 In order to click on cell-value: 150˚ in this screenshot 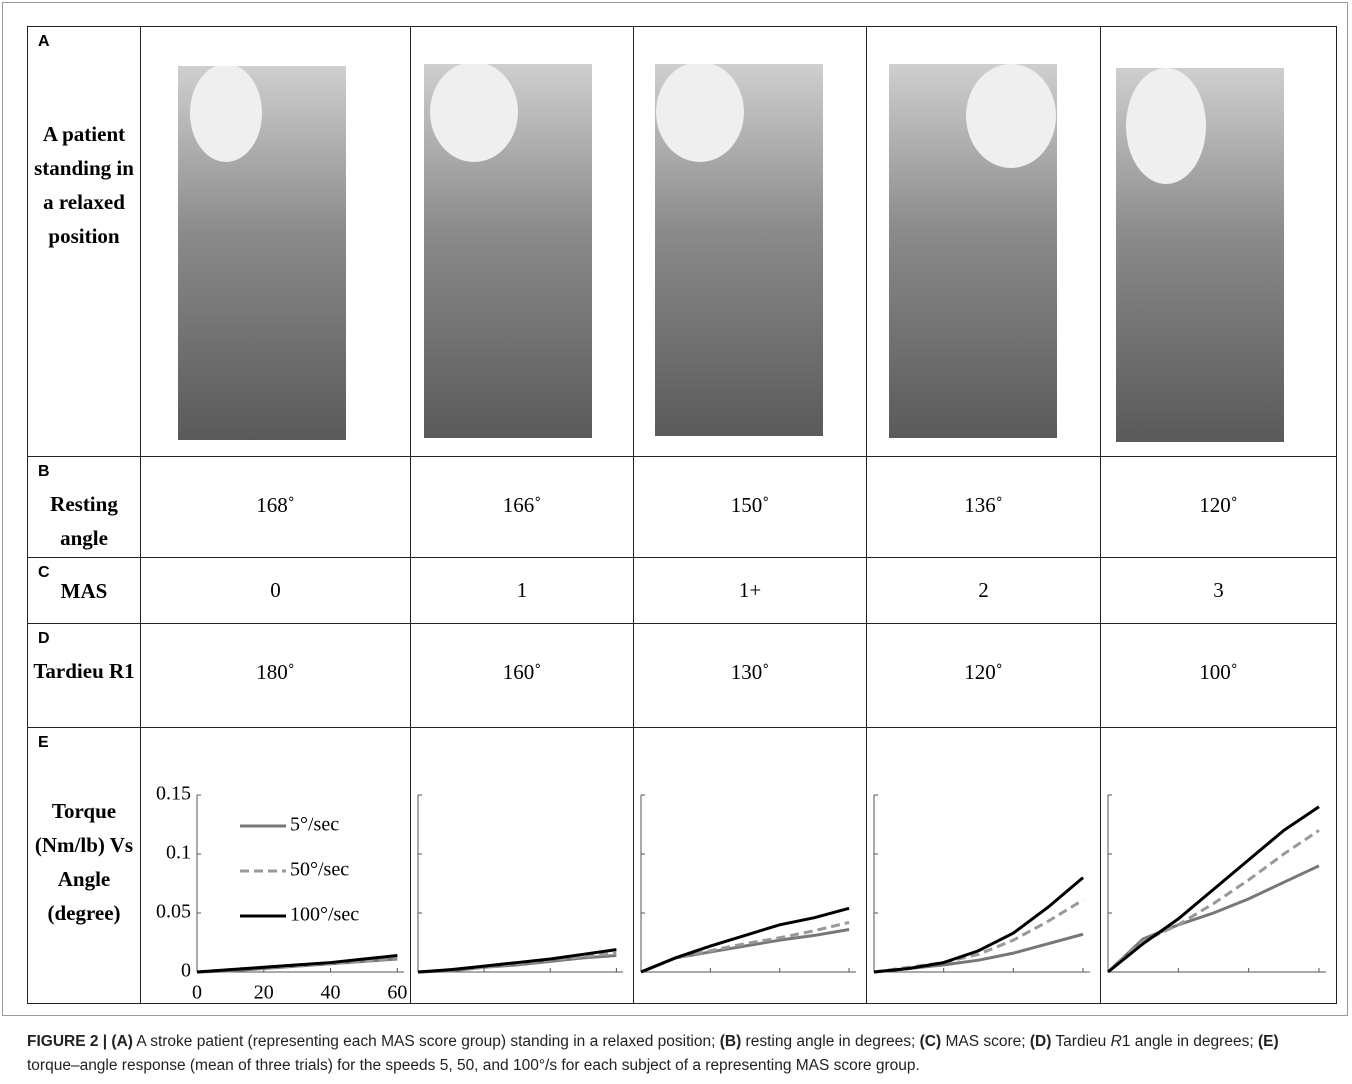, I will do `click(750, 505)`.